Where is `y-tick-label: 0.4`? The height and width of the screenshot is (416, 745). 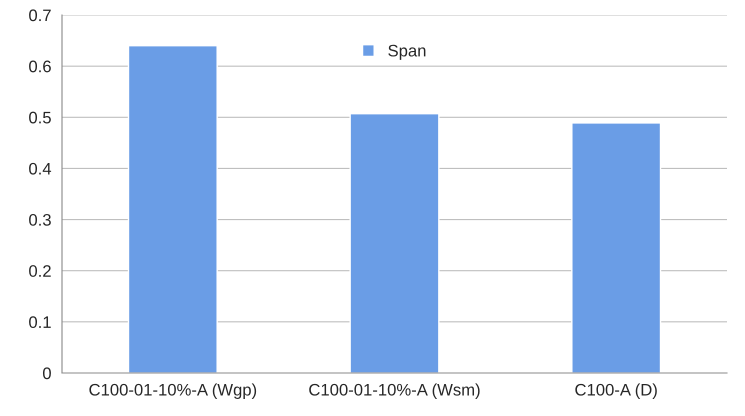
y-tick-label: 0.4 is located at coordinates (40, 168).